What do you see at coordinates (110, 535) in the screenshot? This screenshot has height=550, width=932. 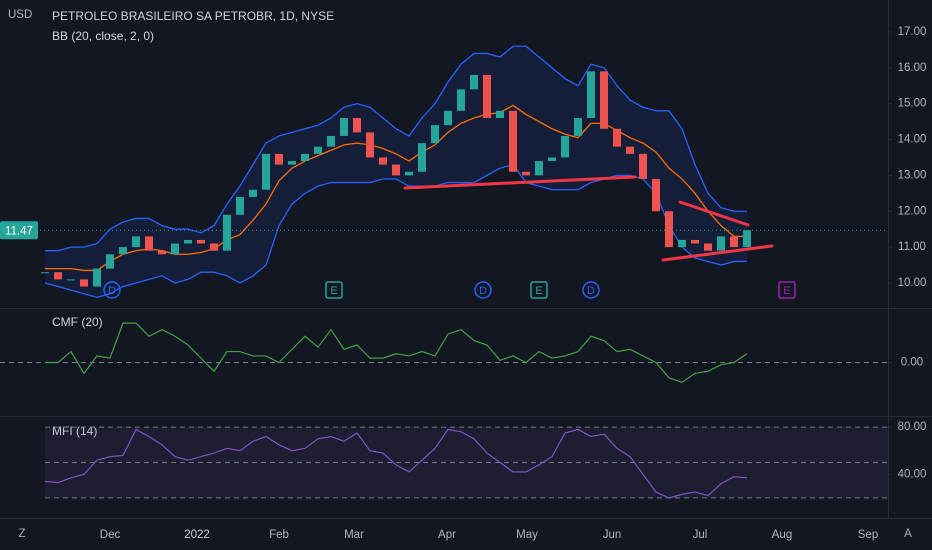 I see `x-tick-label: Dec` at bounding box center [110, 535].